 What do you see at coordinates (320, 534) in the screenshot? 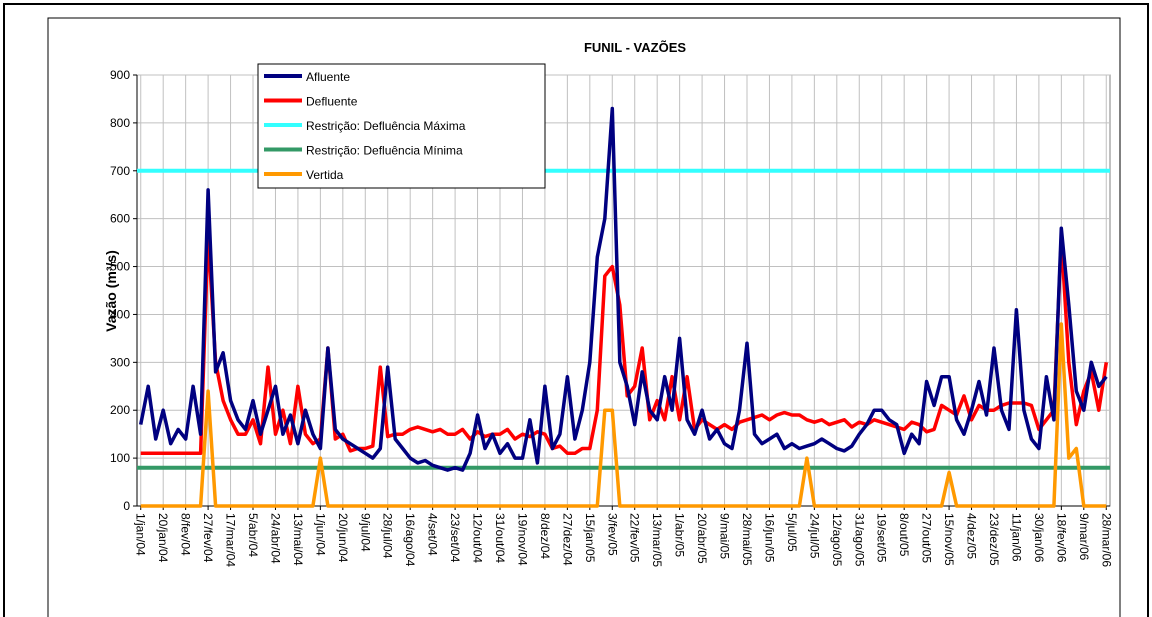
I see `x-tick-label: 1/jun/04` at bounding box center [320, 534].